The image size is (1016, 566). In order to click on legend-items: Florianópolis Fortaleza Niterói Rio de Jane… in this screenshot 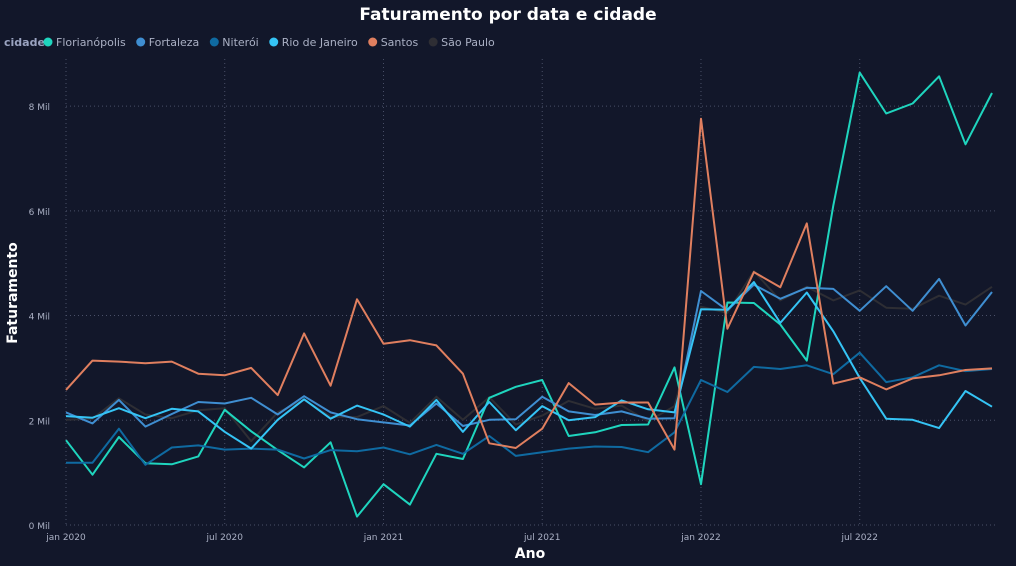, I will do `click(269, 42)`.